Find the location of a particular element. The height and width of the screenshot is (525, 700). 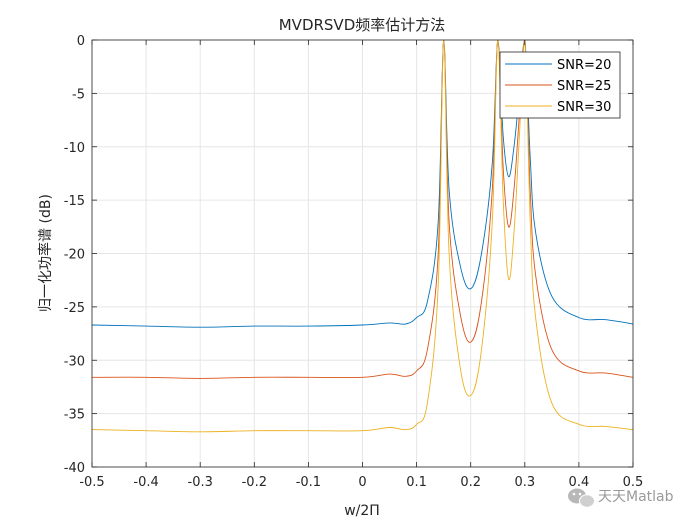

legend-label: SNR=25 is located at coordinates (584, 86).